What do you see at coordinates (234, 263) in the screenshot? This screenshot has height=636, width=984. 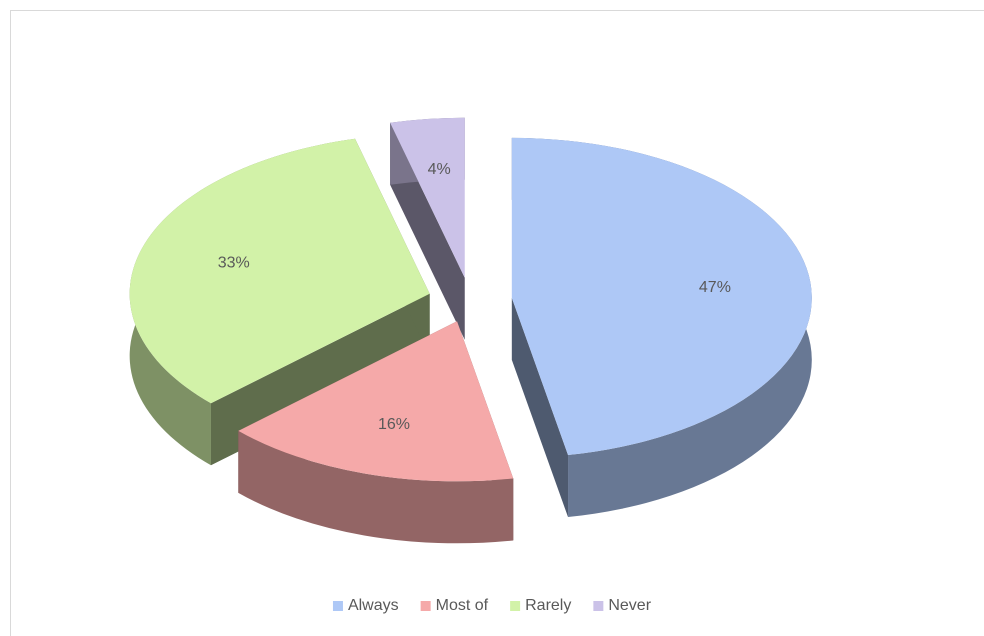 I see `data-label: 33%` at bounding box center [234, 263].